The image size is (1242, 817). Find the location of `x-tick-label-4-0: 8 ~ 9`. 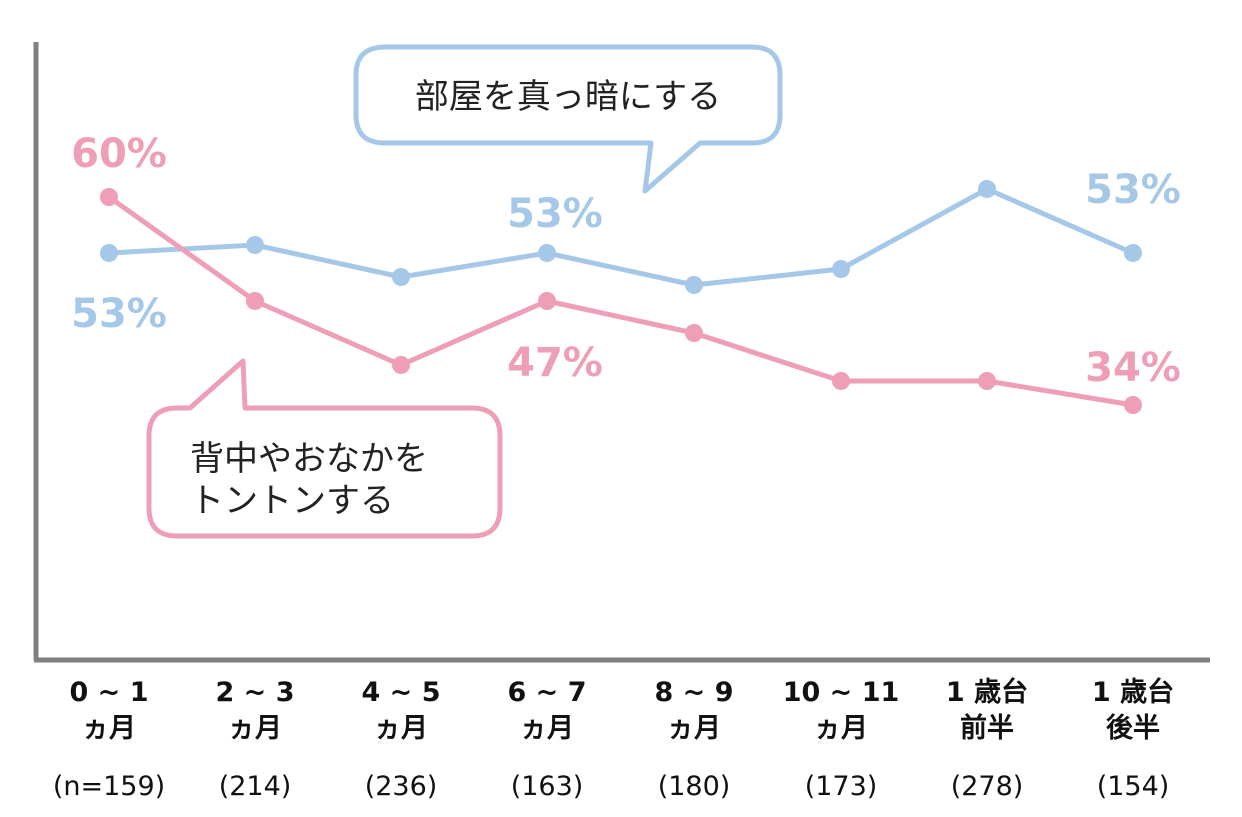

x-tick-label-4-0: 8 ~ 9 is located at coordinates (694, 692).